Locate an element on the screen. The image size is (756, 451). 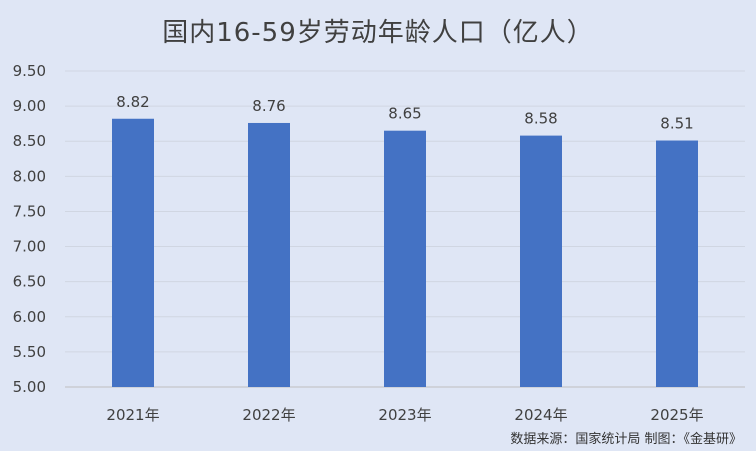
x-tick-label: 2024年 is located at coordinates (540, 415).